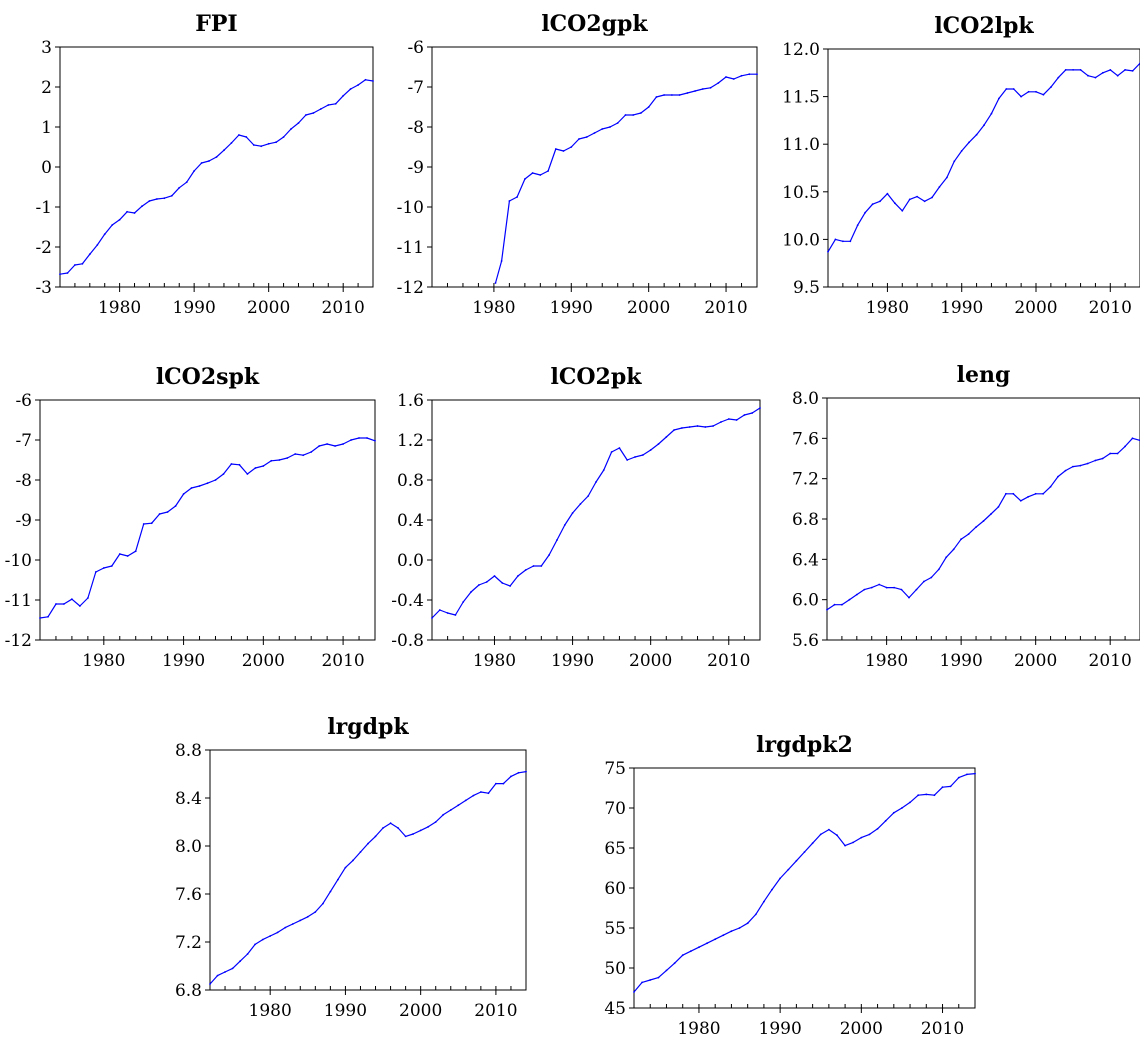 This screenshot has height=1045, width=1140. What do you see at coordinates (194, 308) in the screenshot?
I see `x-tick-label: 1990` at bounding box center [194, 308].